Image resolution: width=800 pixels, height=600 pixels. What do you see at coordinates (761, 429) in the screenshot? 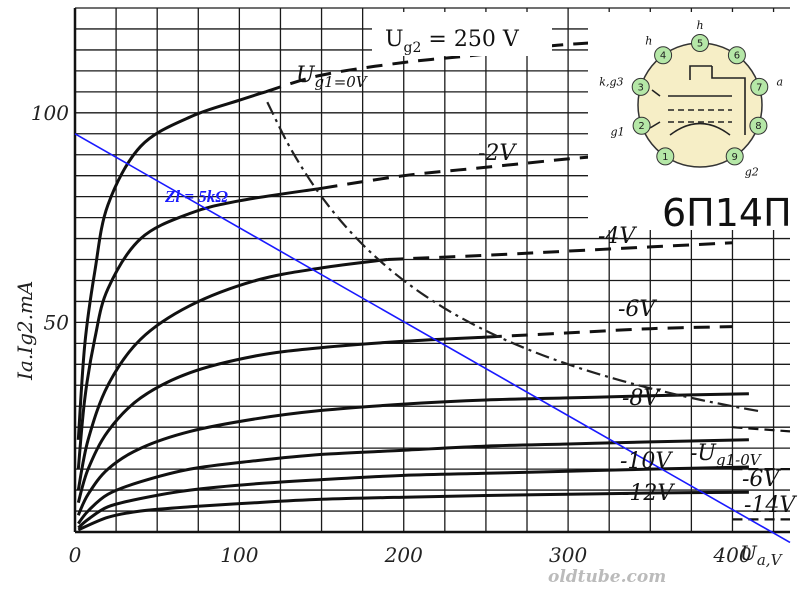
I see `screen-curve-ug1-0v` at bounding box center [761, 429].